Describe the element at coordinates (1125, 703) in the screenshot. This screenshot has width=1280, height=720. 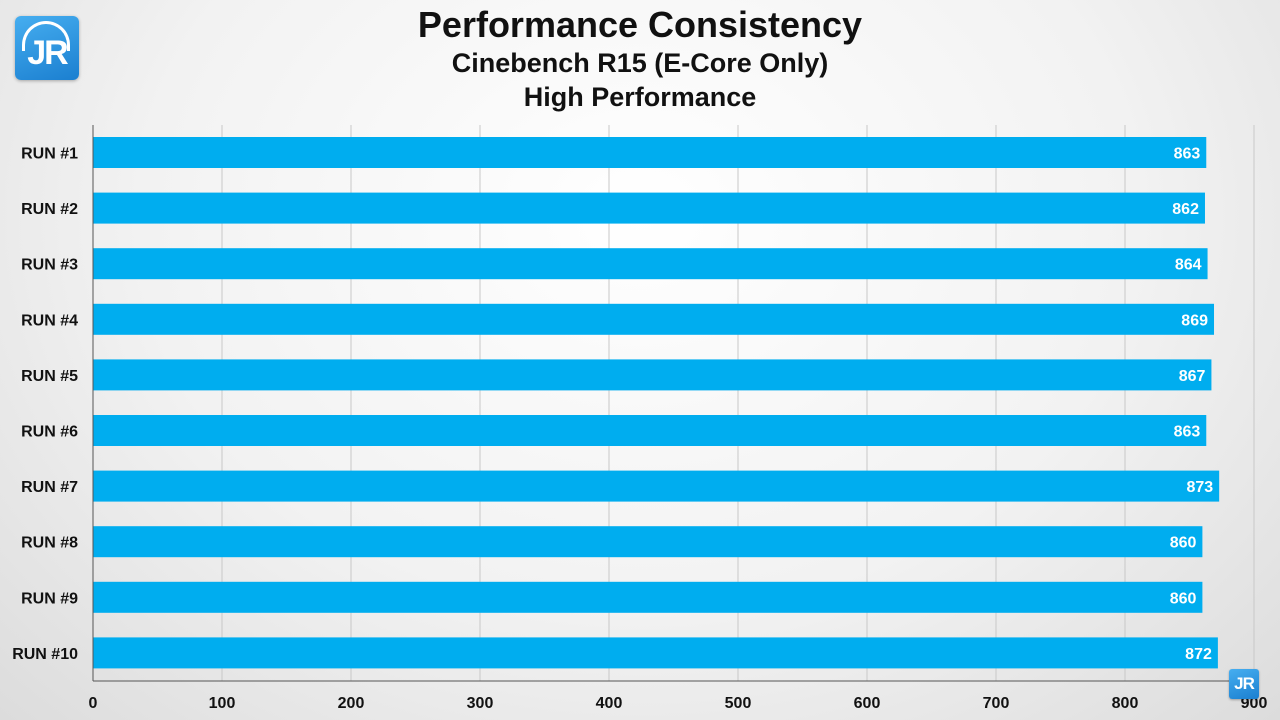
I see `x-tick-label-800: 800` at that location.